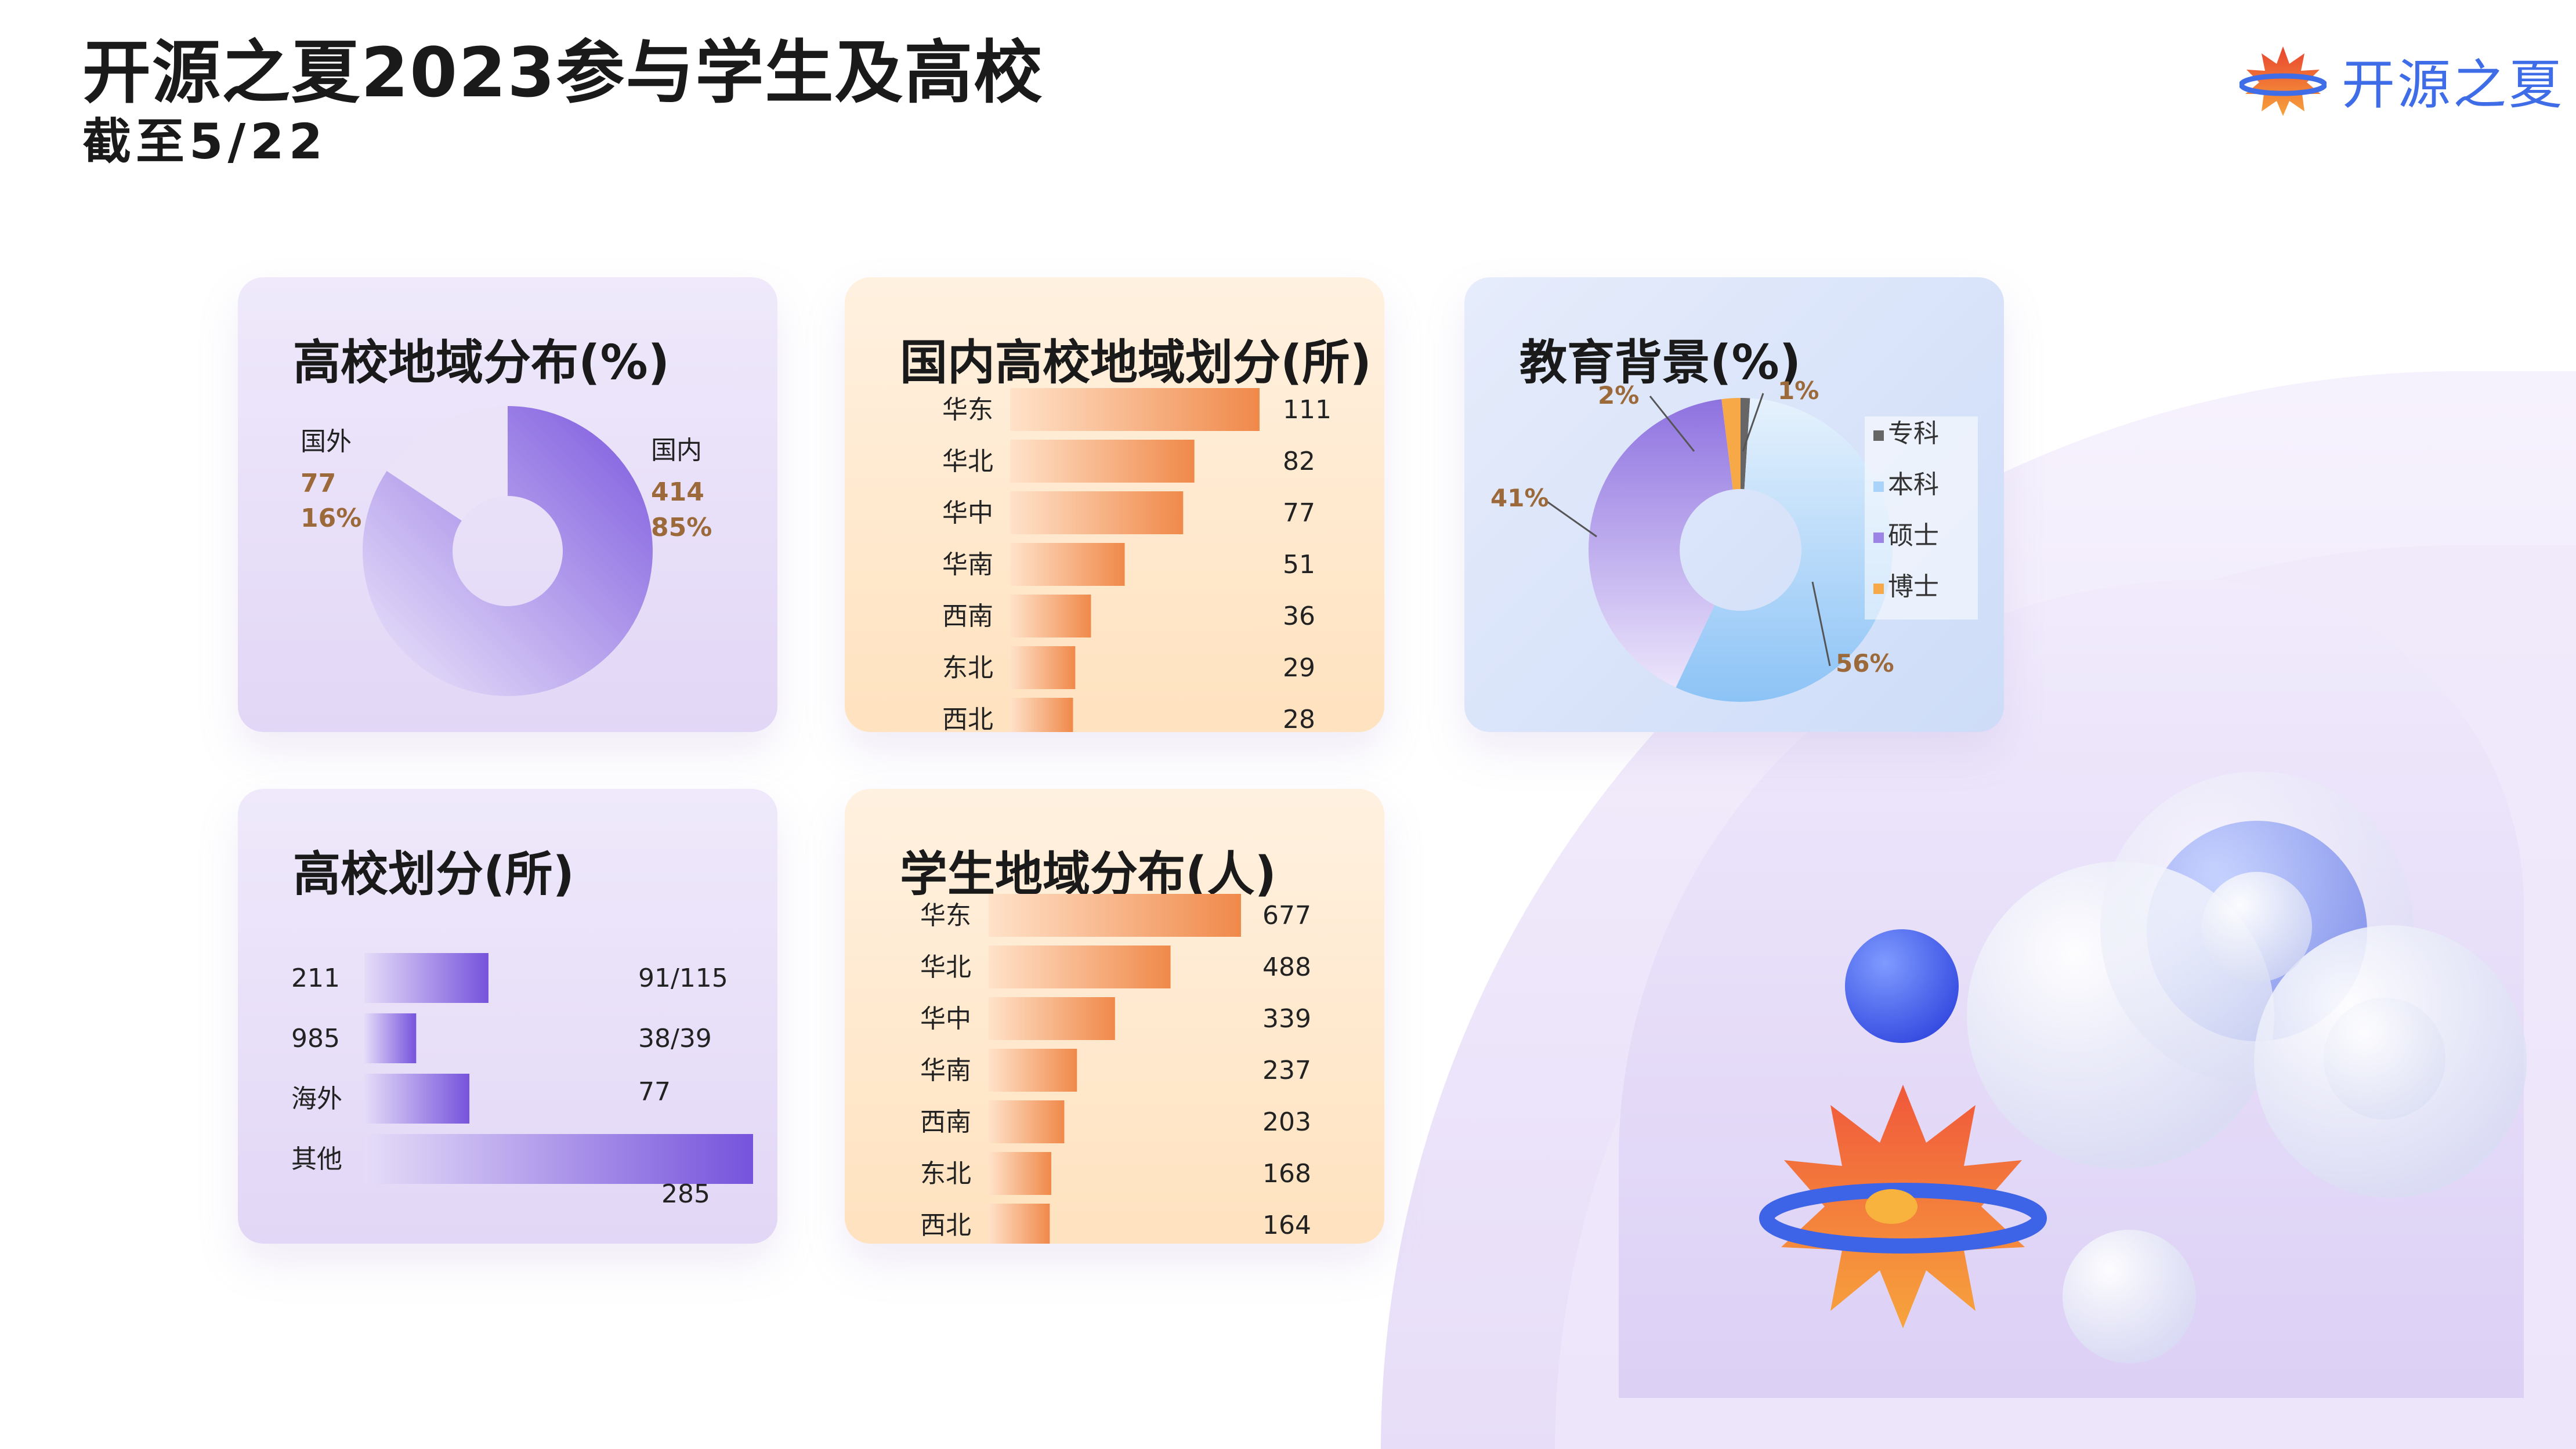 The image size is (2576, 1449). Describe the element at coordinates (433, 874) in the screenshot. I see `card-title: 高校划分(所)` at that location.